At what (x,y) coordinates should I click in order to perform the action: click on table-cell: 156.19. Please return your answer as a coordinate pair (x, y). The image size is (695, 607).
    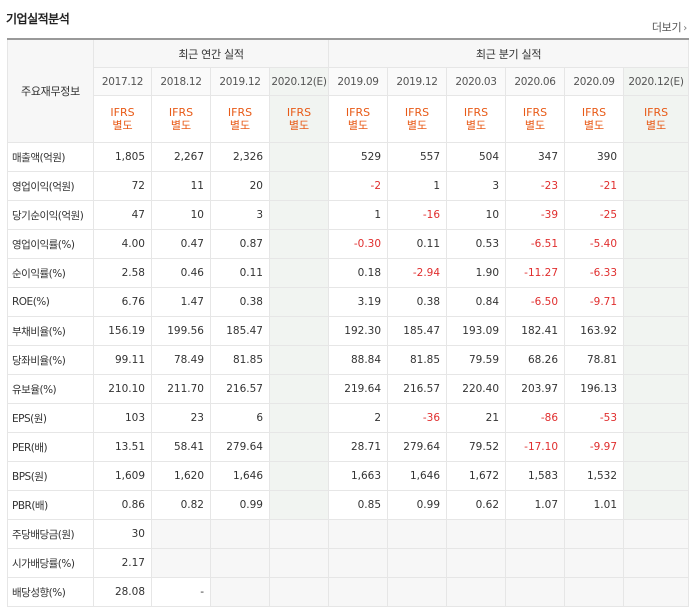
    Looking at the image, I should click on (122, 331).